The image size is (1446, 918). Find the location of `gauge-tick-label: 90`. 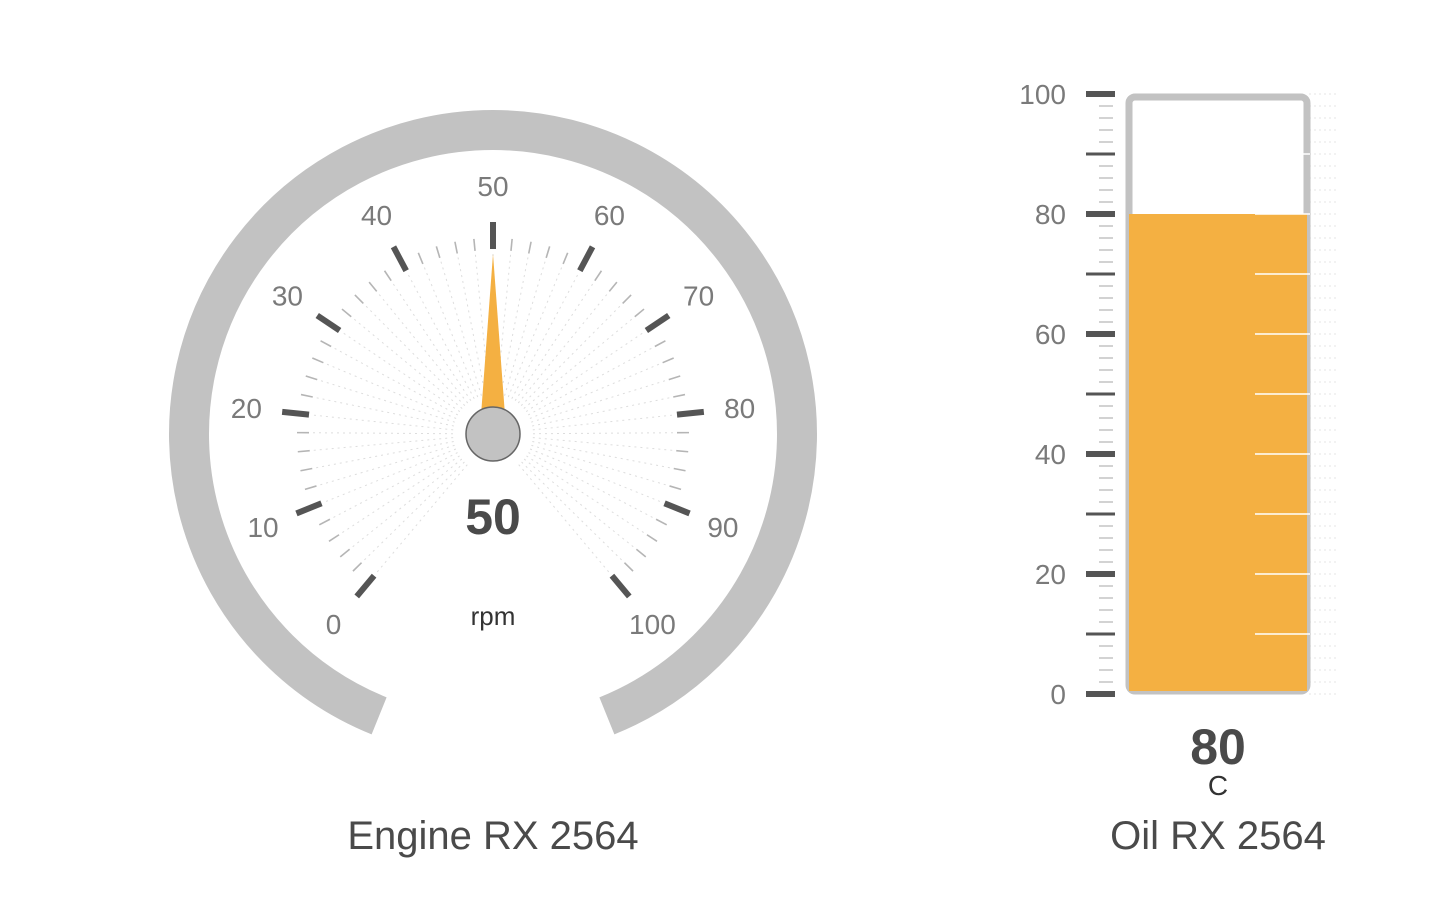

gauge-tick-label: 90 is located at coordinates (722, 527).